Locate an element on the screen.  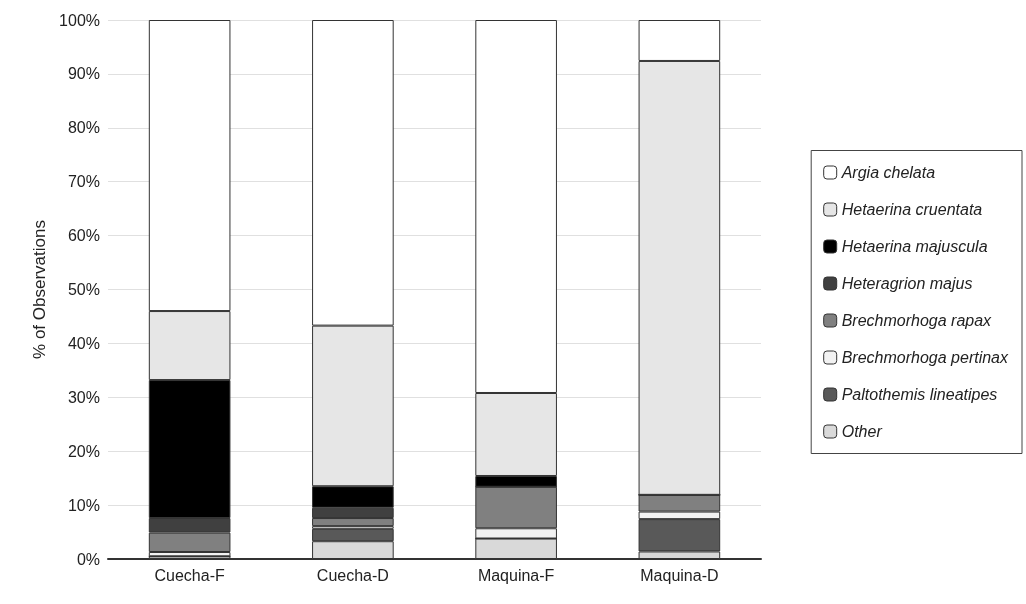
legend-label: Hetaerina cruentata is located at coordinates (912, 209).